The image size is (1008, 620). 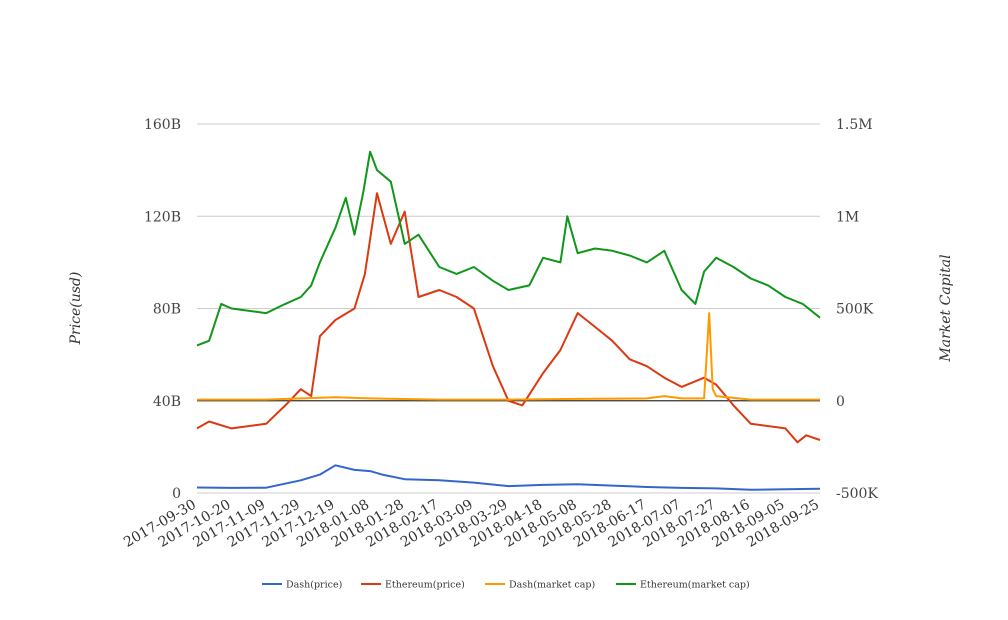 I want to click on series-line-dash-price, so click(x=508, y=477).